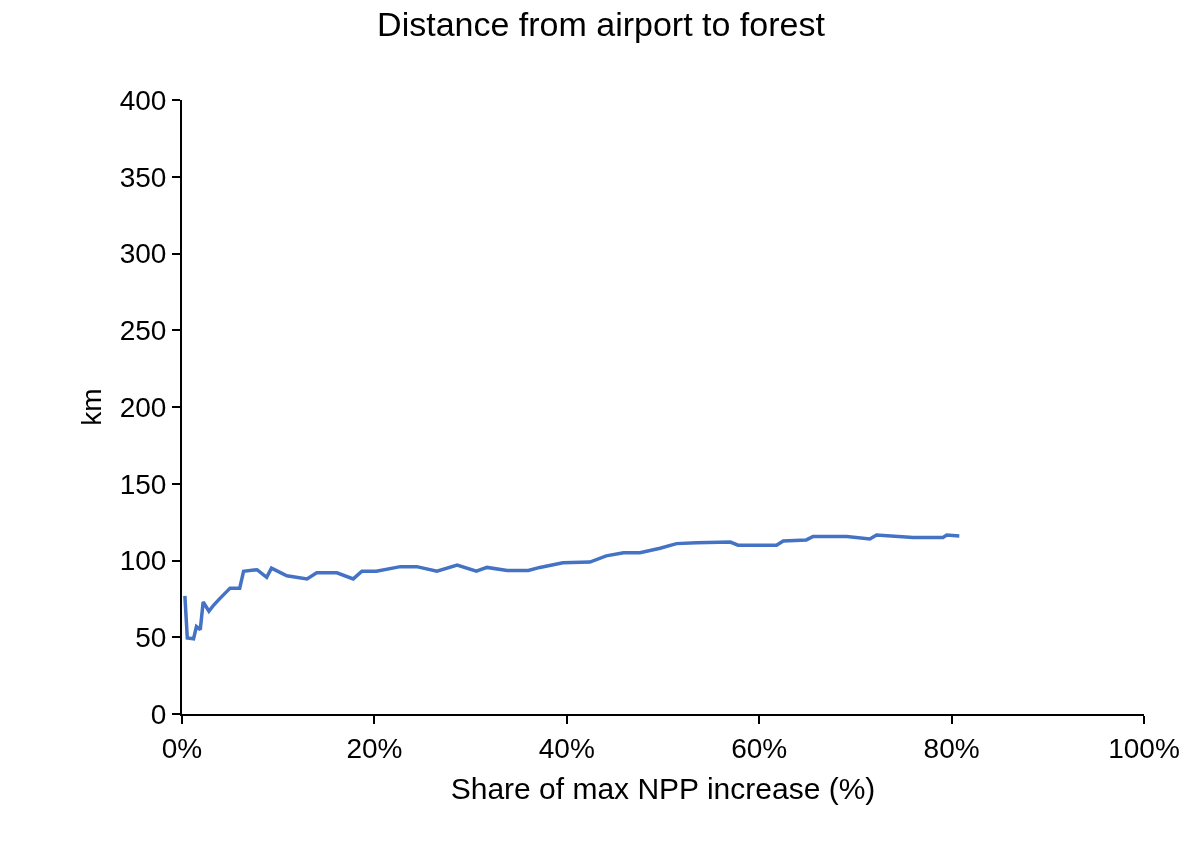  What do you see at coordinates (951, 748) in the screenshot?
I see `x-tick-label: 80%` at bounding box center [951, 748].